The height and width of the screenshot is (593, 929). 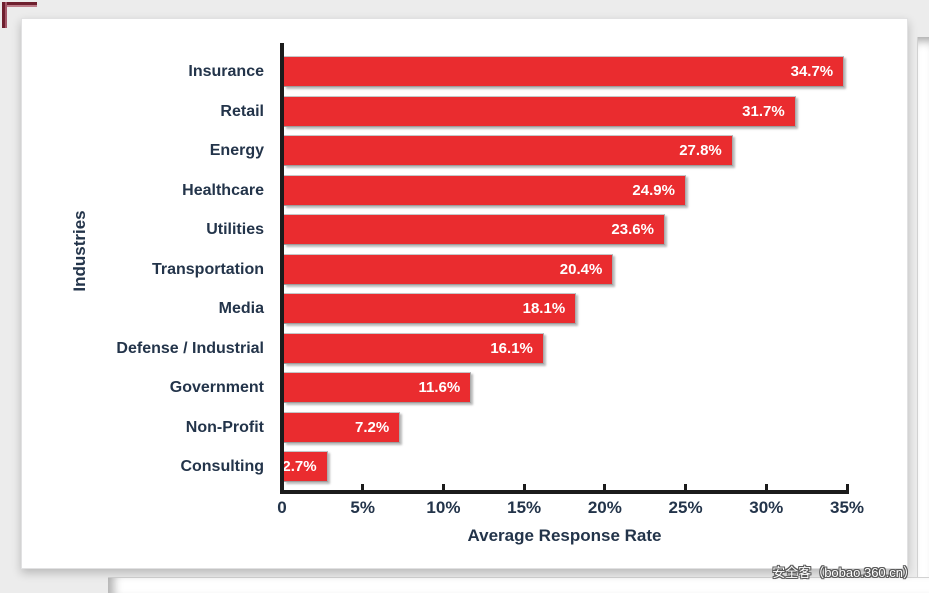 I want to click on bar-track: 18.1%, so click(x=566, y=309).